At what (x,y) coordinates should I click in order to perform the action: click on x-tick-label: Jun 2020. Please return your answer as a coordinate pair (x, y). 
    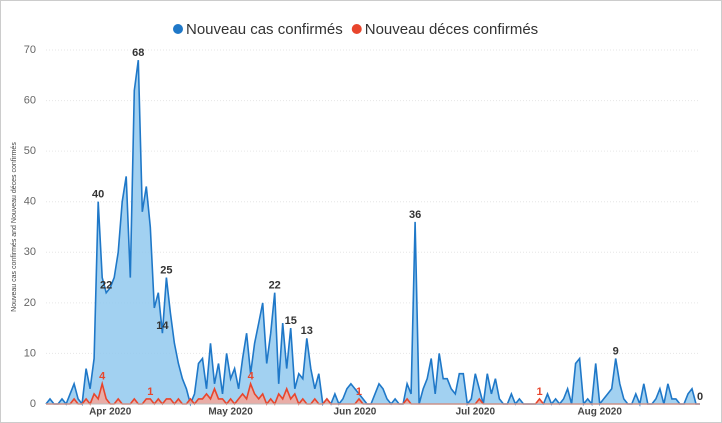
    Looking at the image, I should click on (355, 412).